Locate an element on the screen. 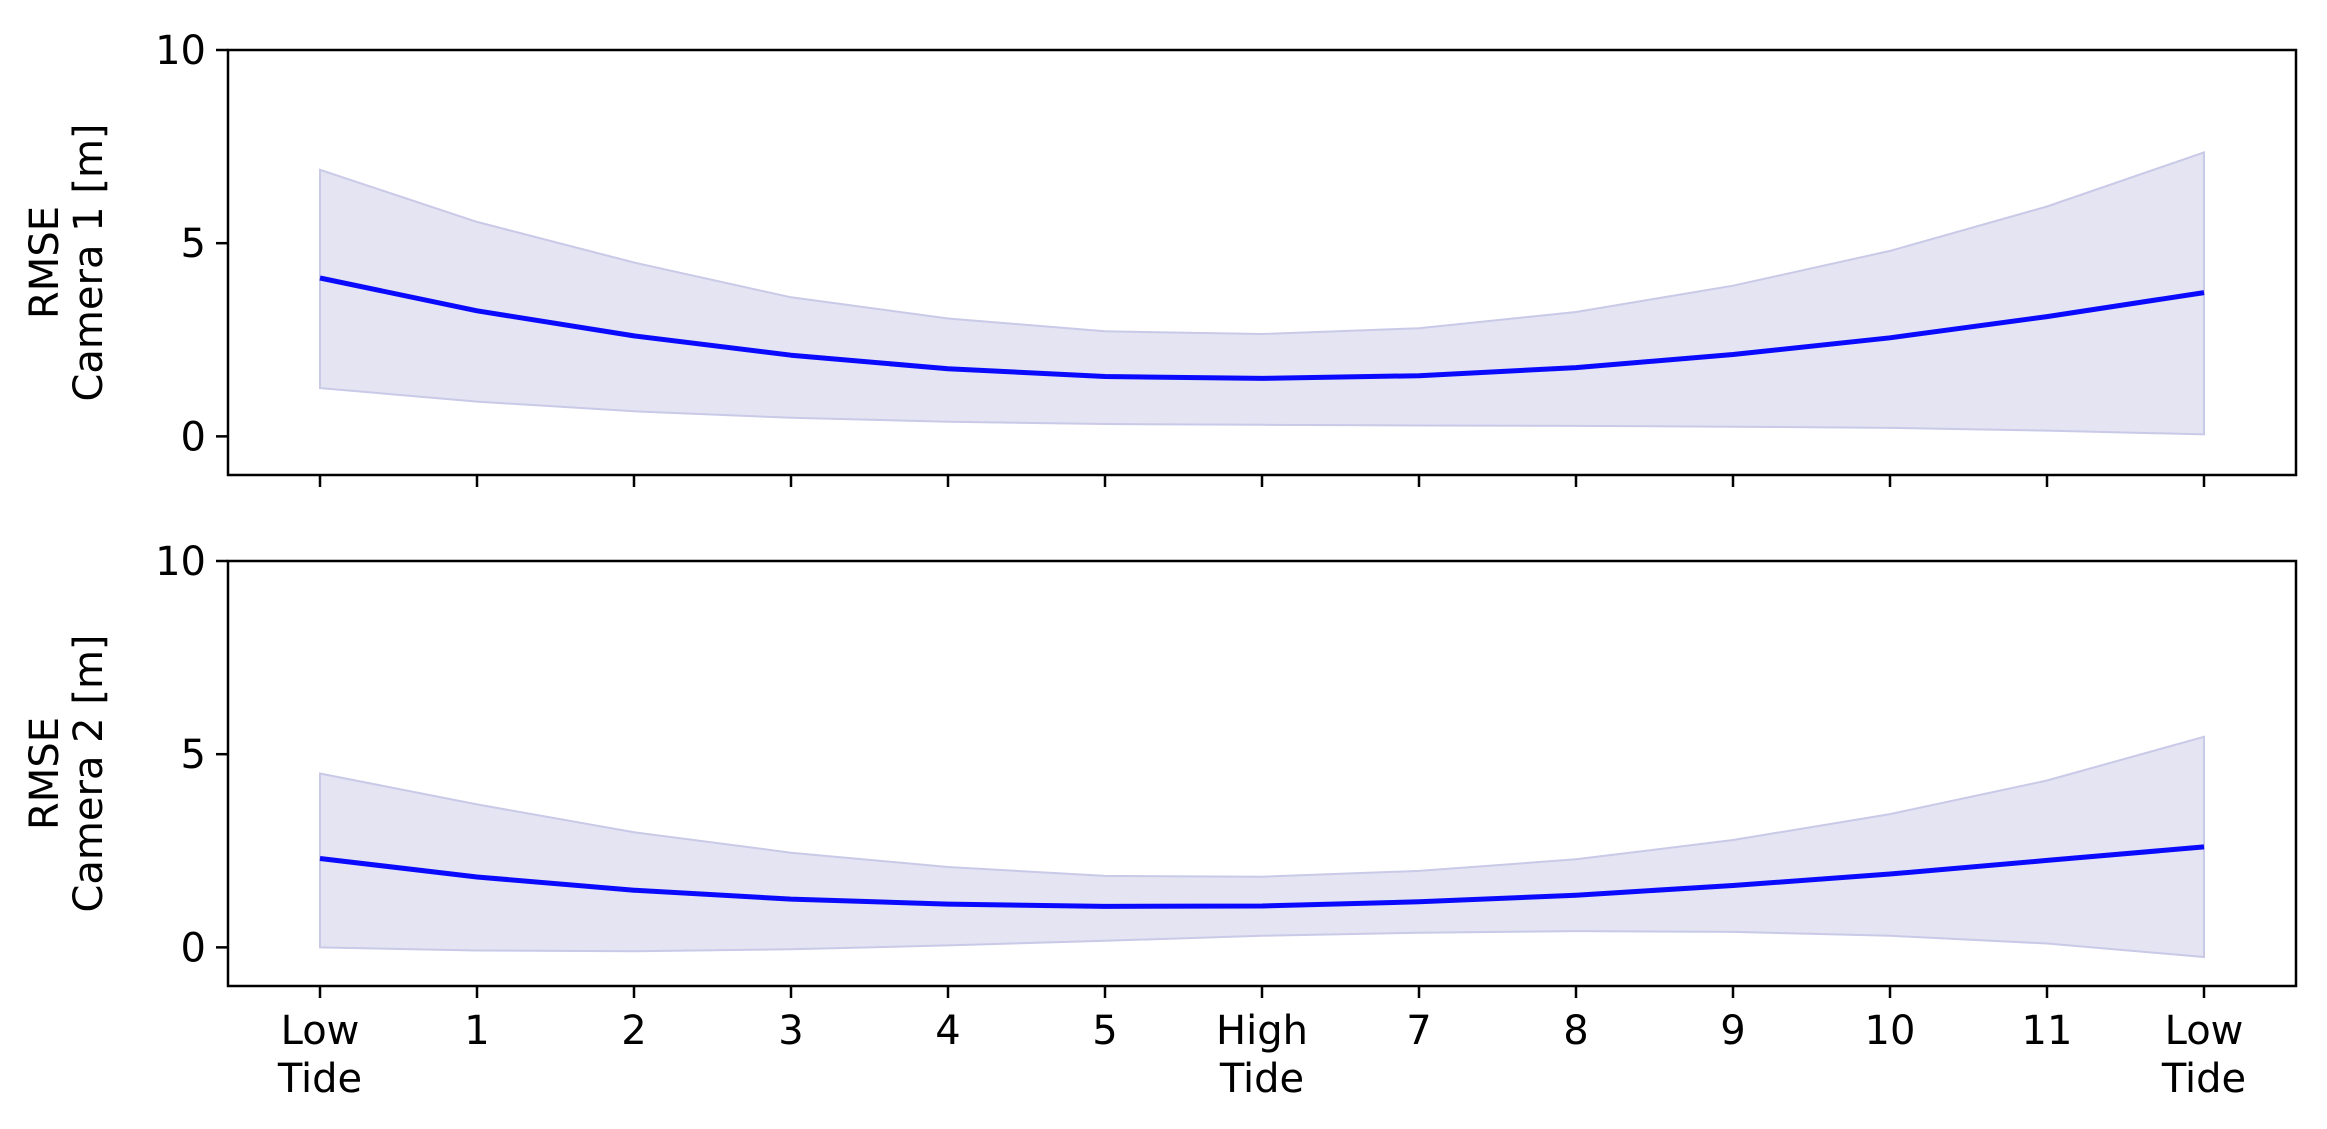 The image size is (2327, 1129). x-tick-label: 3 is located at coordinates (790, 1031).